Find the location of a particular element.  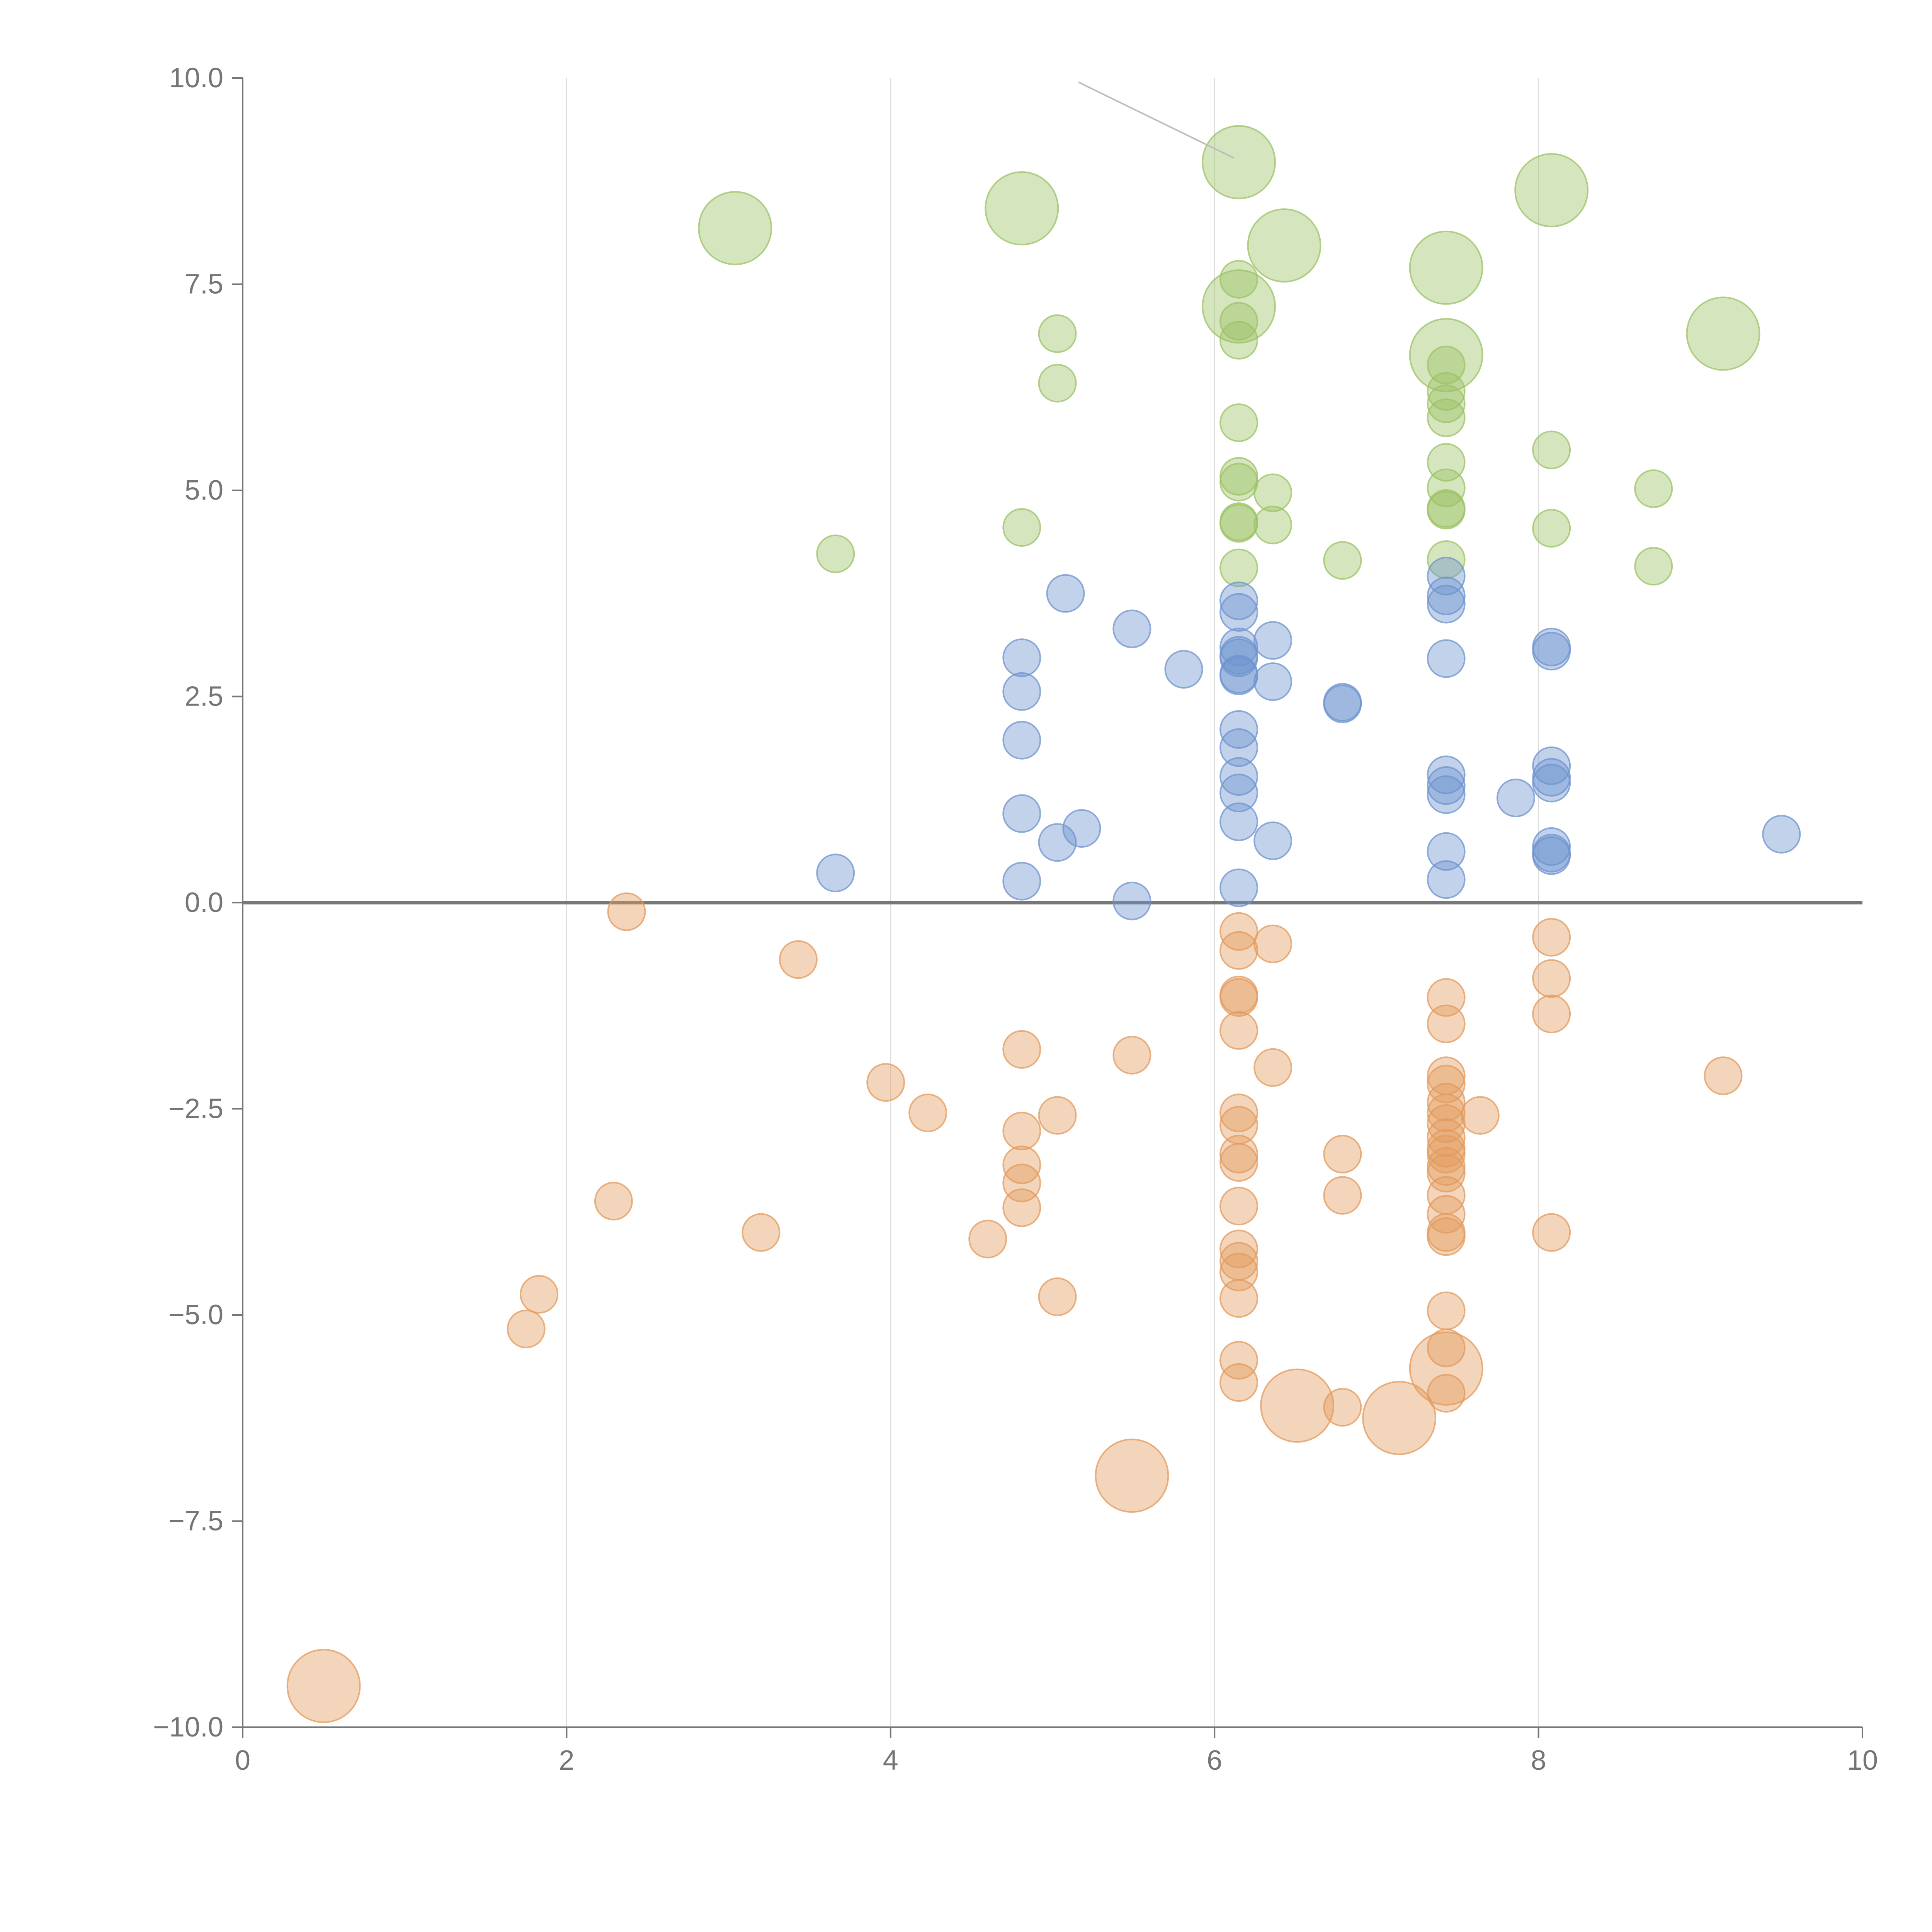

x-tick-label-3: 6 is located at coordinates (1214, 1760).